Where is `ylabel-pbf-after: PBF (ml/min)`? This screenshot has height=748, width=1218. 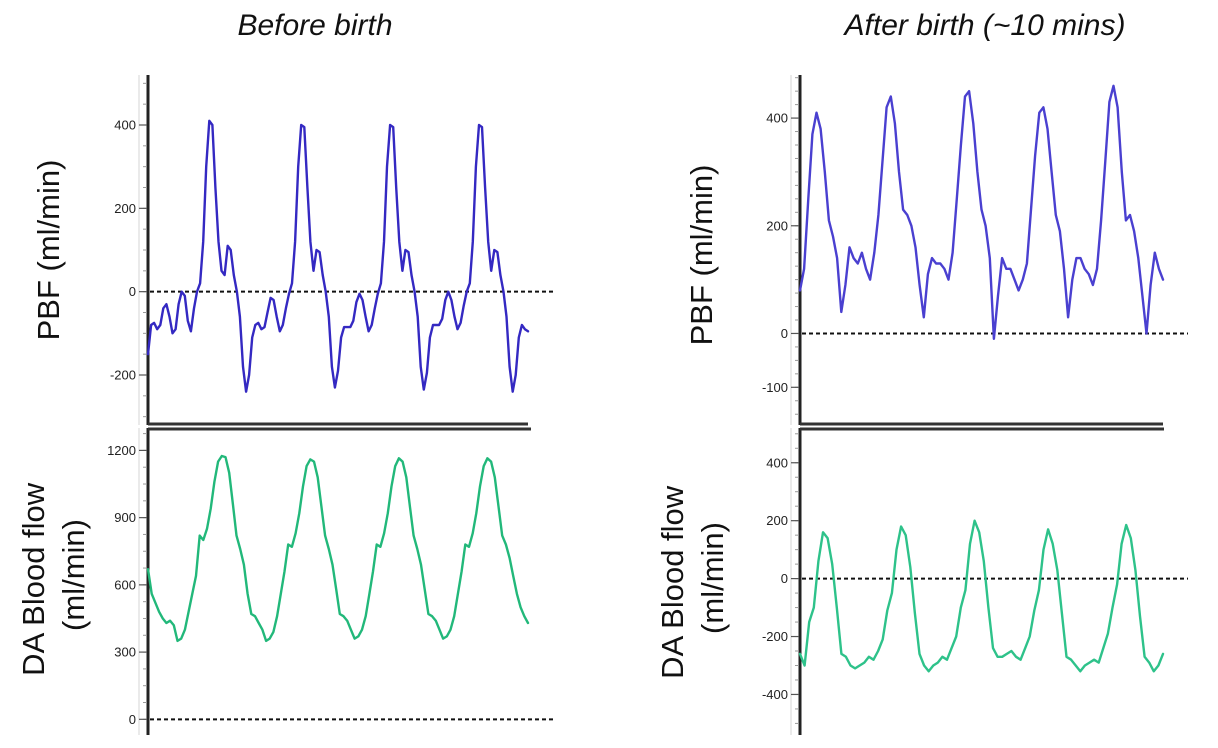
ylabel-pbf-after: PBF (ml/min) is located at coordinates (701, 255).